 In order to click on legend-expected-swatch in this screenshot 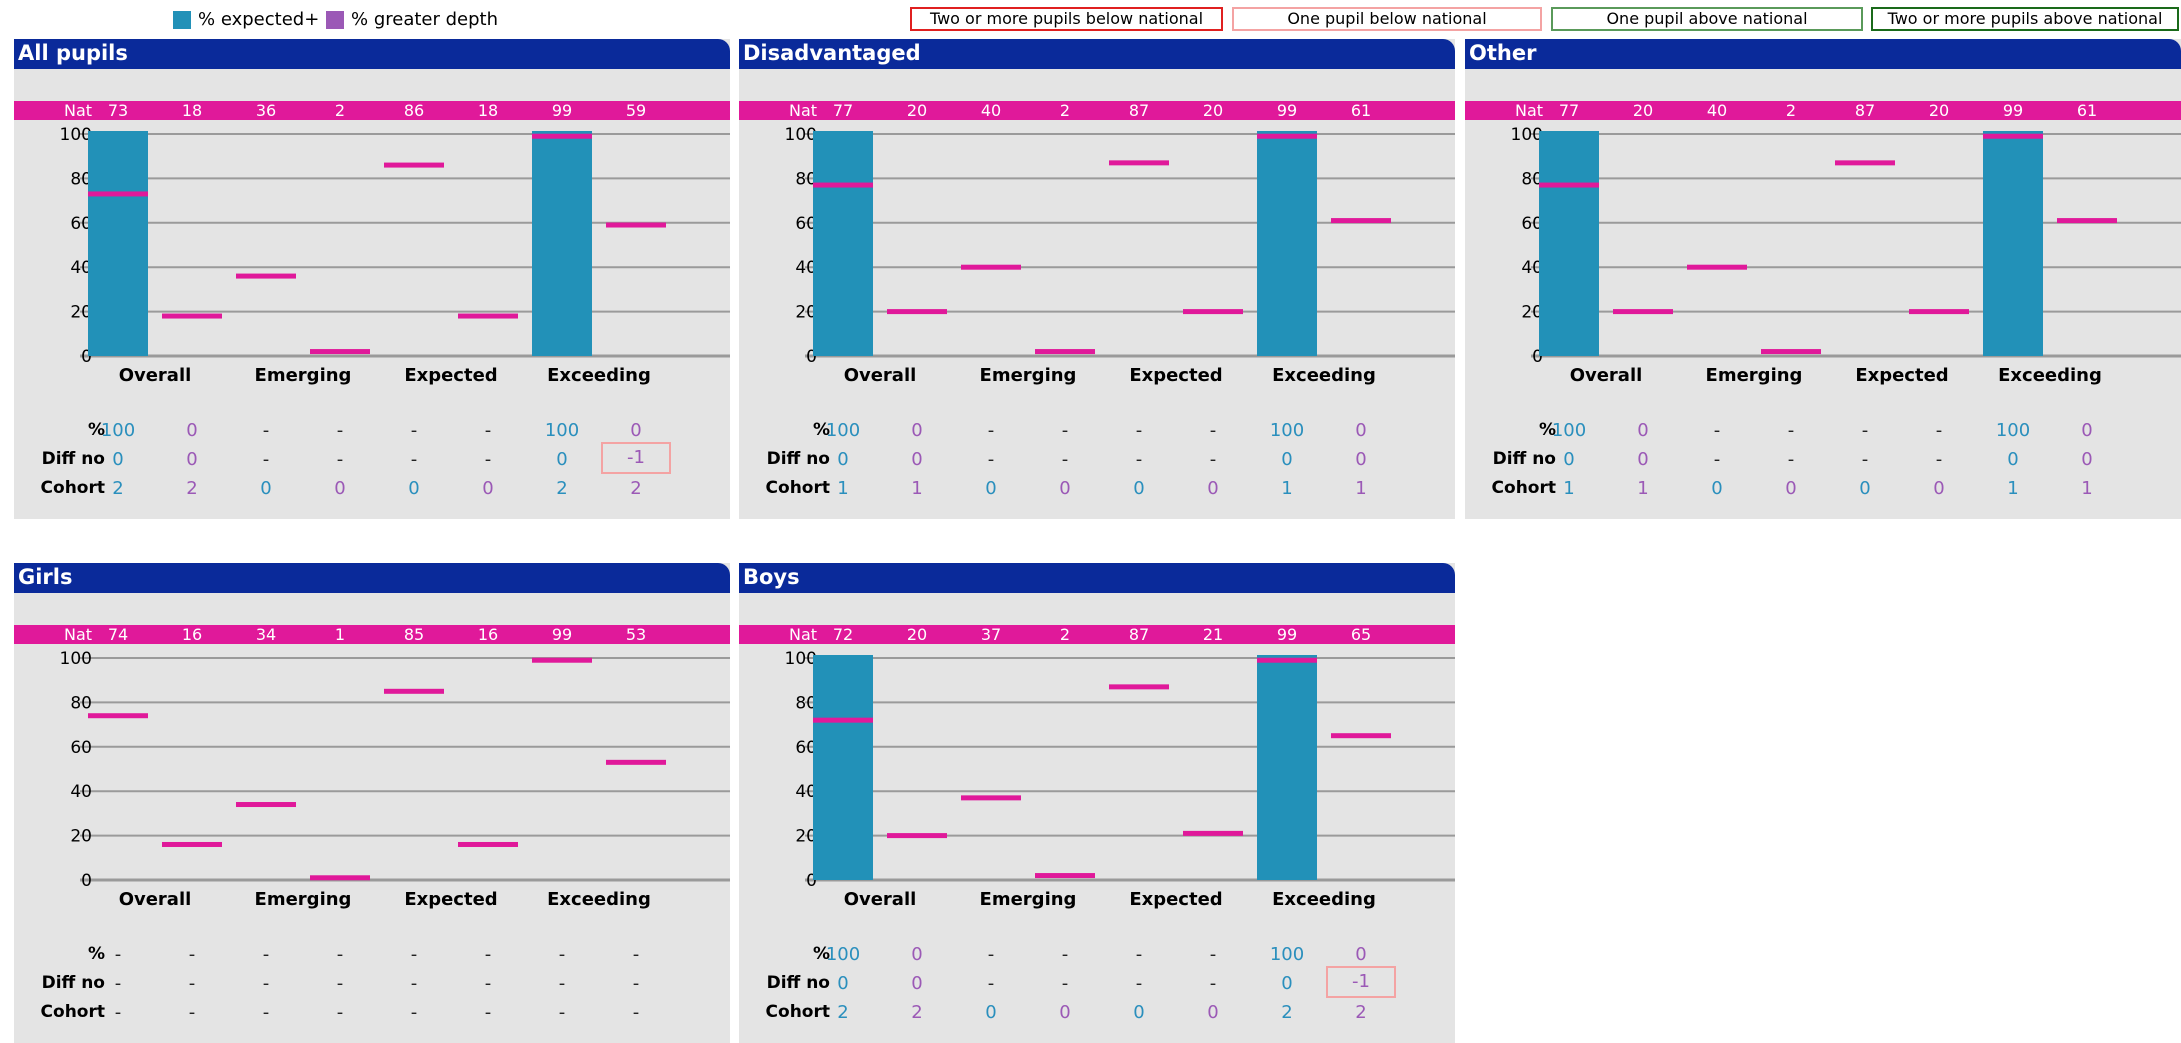, I will do `click(182, 19)`.